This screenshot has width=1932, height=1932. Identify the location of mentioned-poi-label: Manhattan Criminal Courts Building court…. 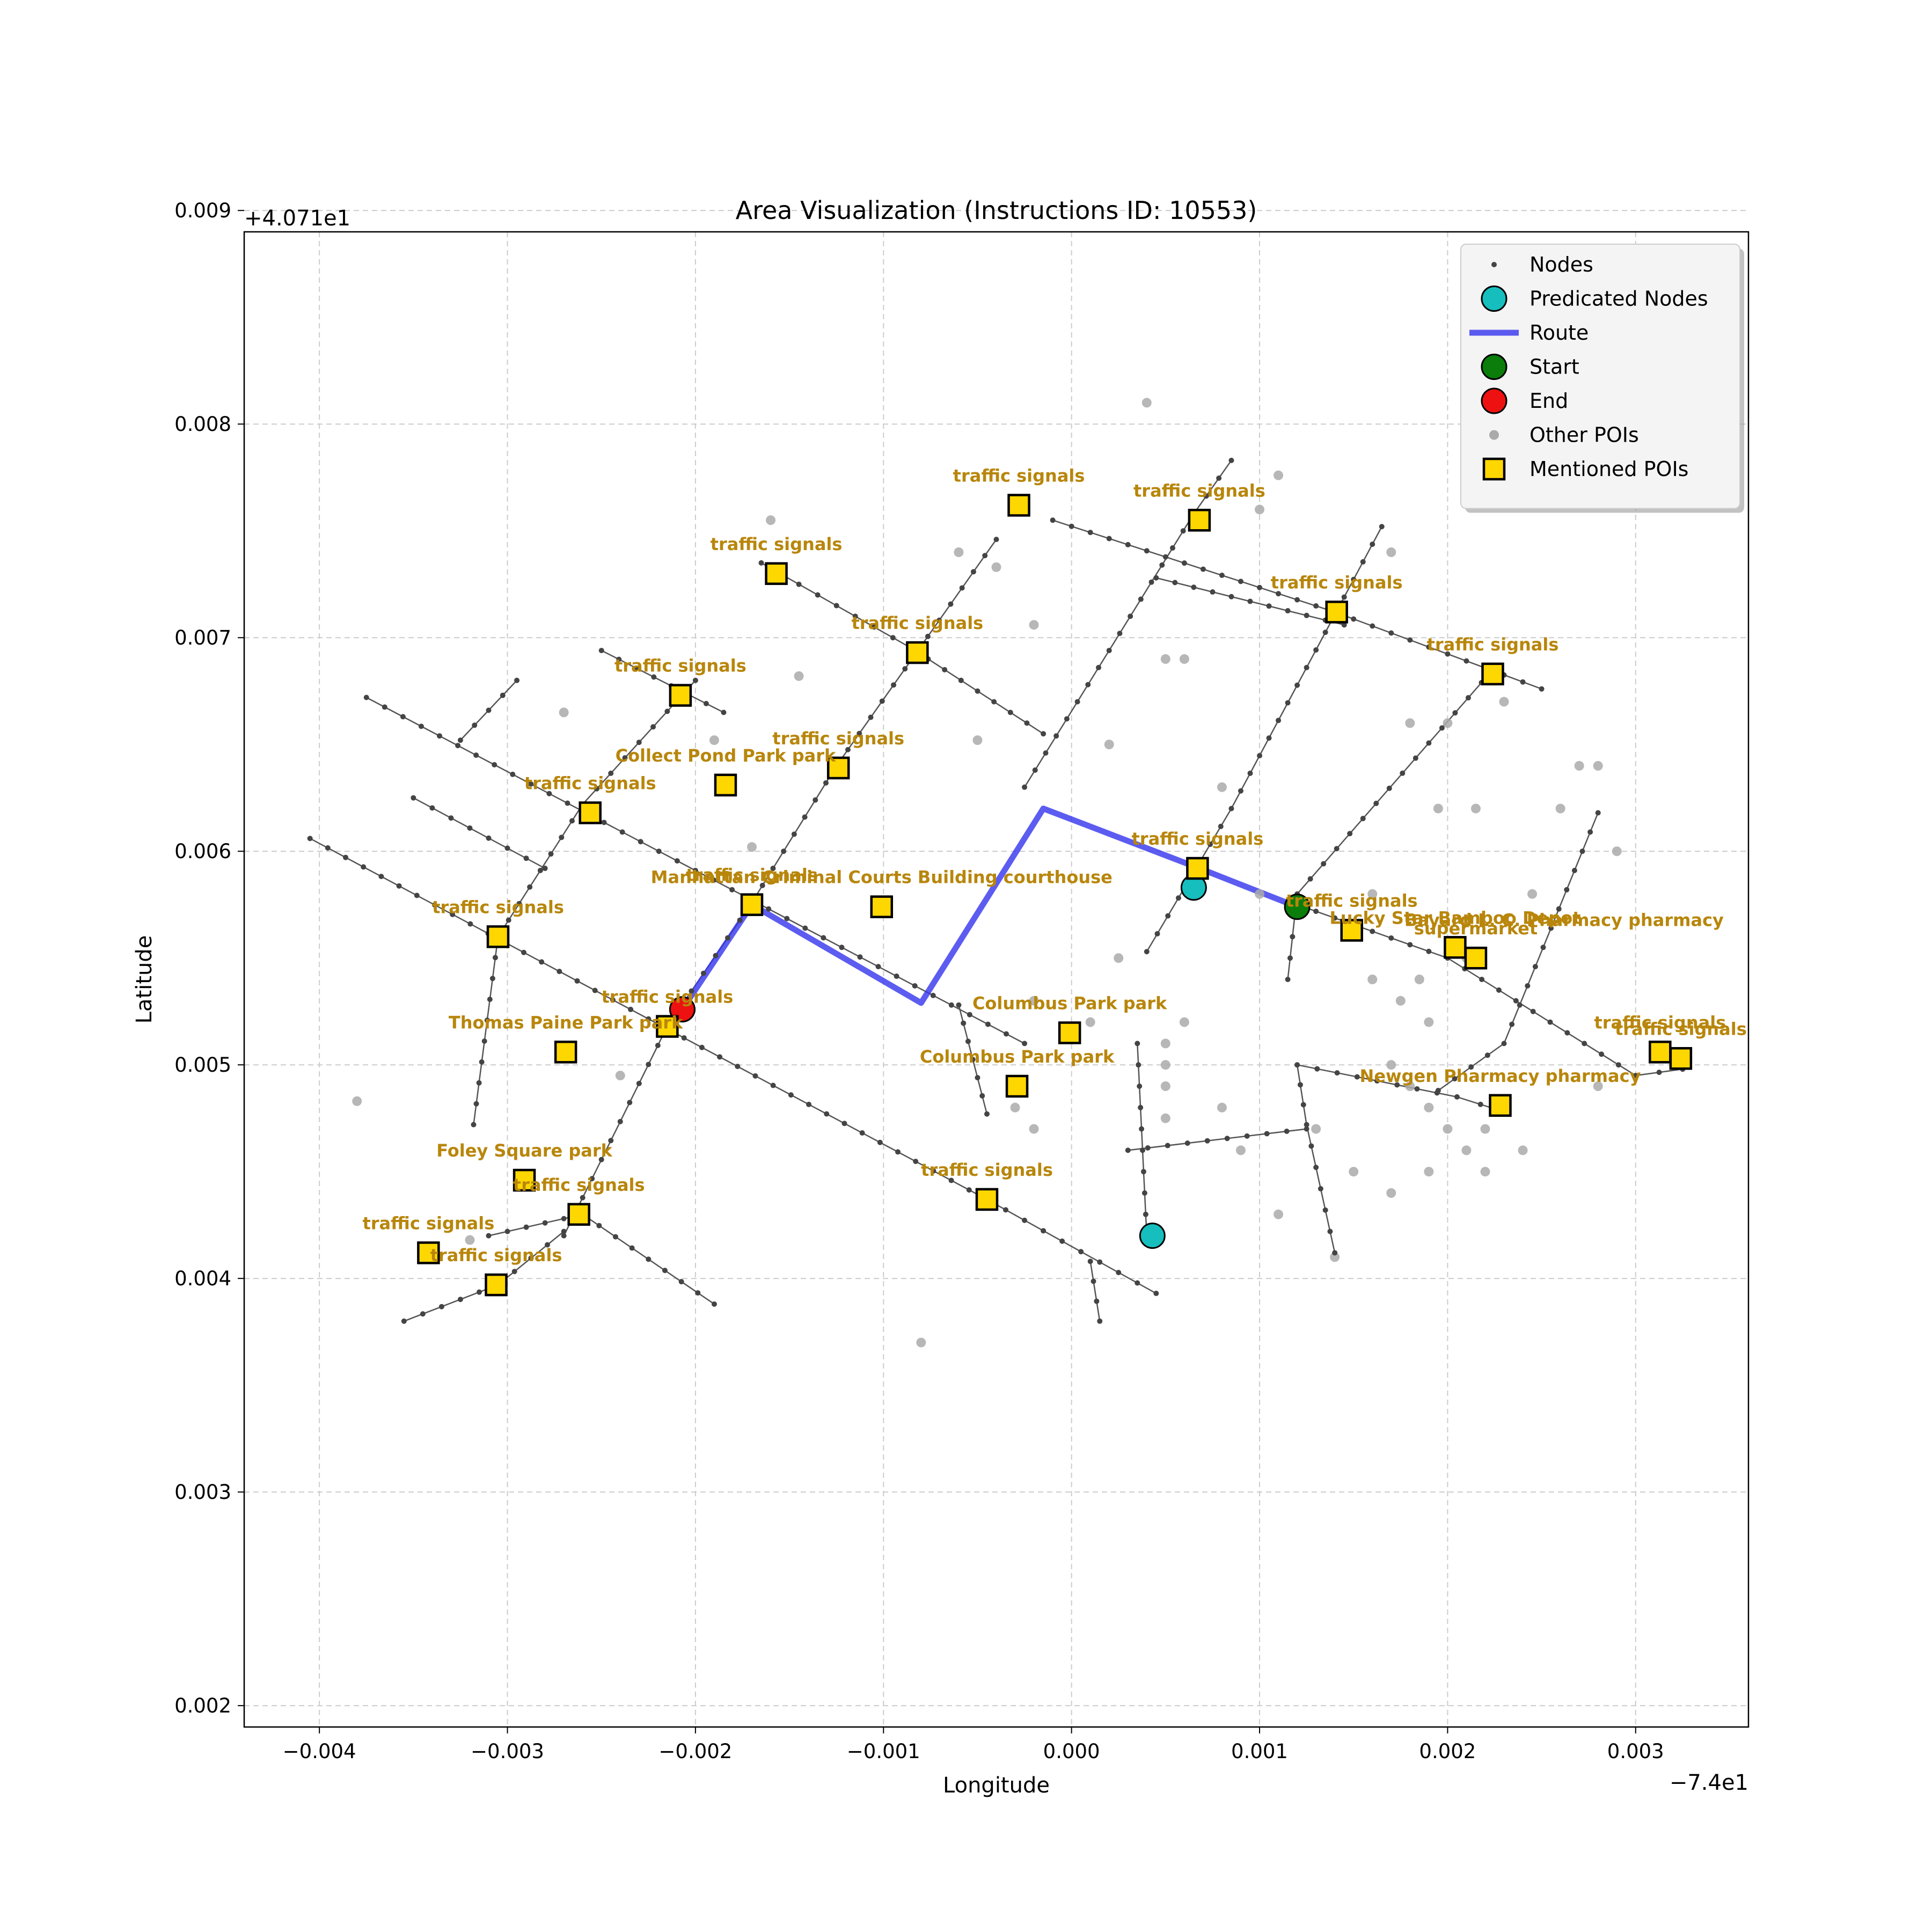
(882, 877).